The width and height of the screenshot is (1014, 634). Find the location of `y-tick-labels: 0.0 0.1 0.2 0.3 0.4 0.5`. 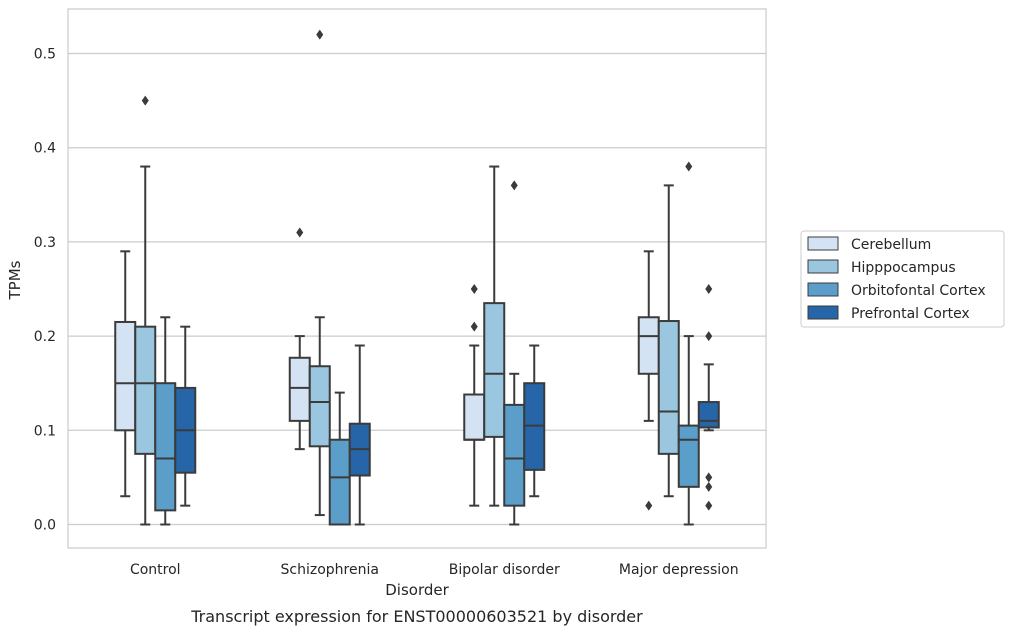

y-tick-labels: 0.0 0.1 0.2 0.3 0.4 0.5 is located at coordinates (45, 290).